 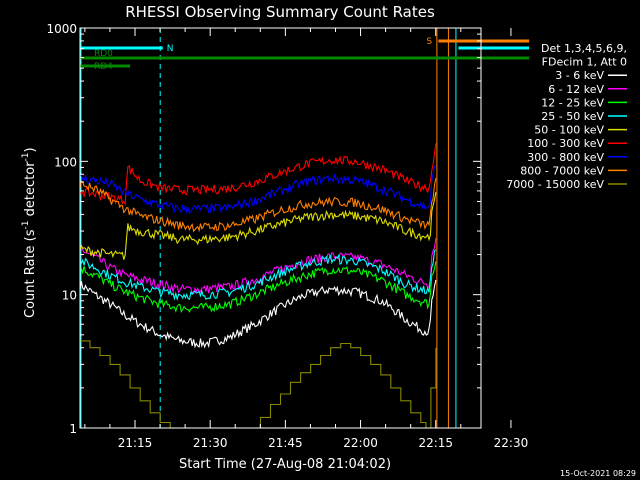 I want to click on flag-label-1: S, so click(x=429, y=42).